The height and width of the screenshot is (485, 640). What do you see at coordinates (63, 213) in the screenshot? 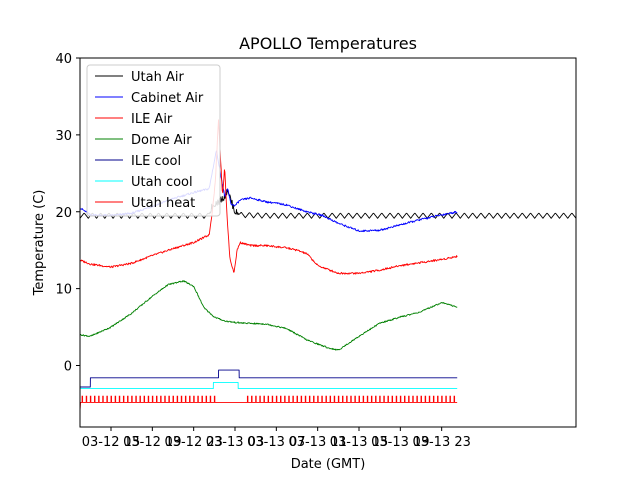
I see `y-tick-label: 20` at bounding box center [63, 213].